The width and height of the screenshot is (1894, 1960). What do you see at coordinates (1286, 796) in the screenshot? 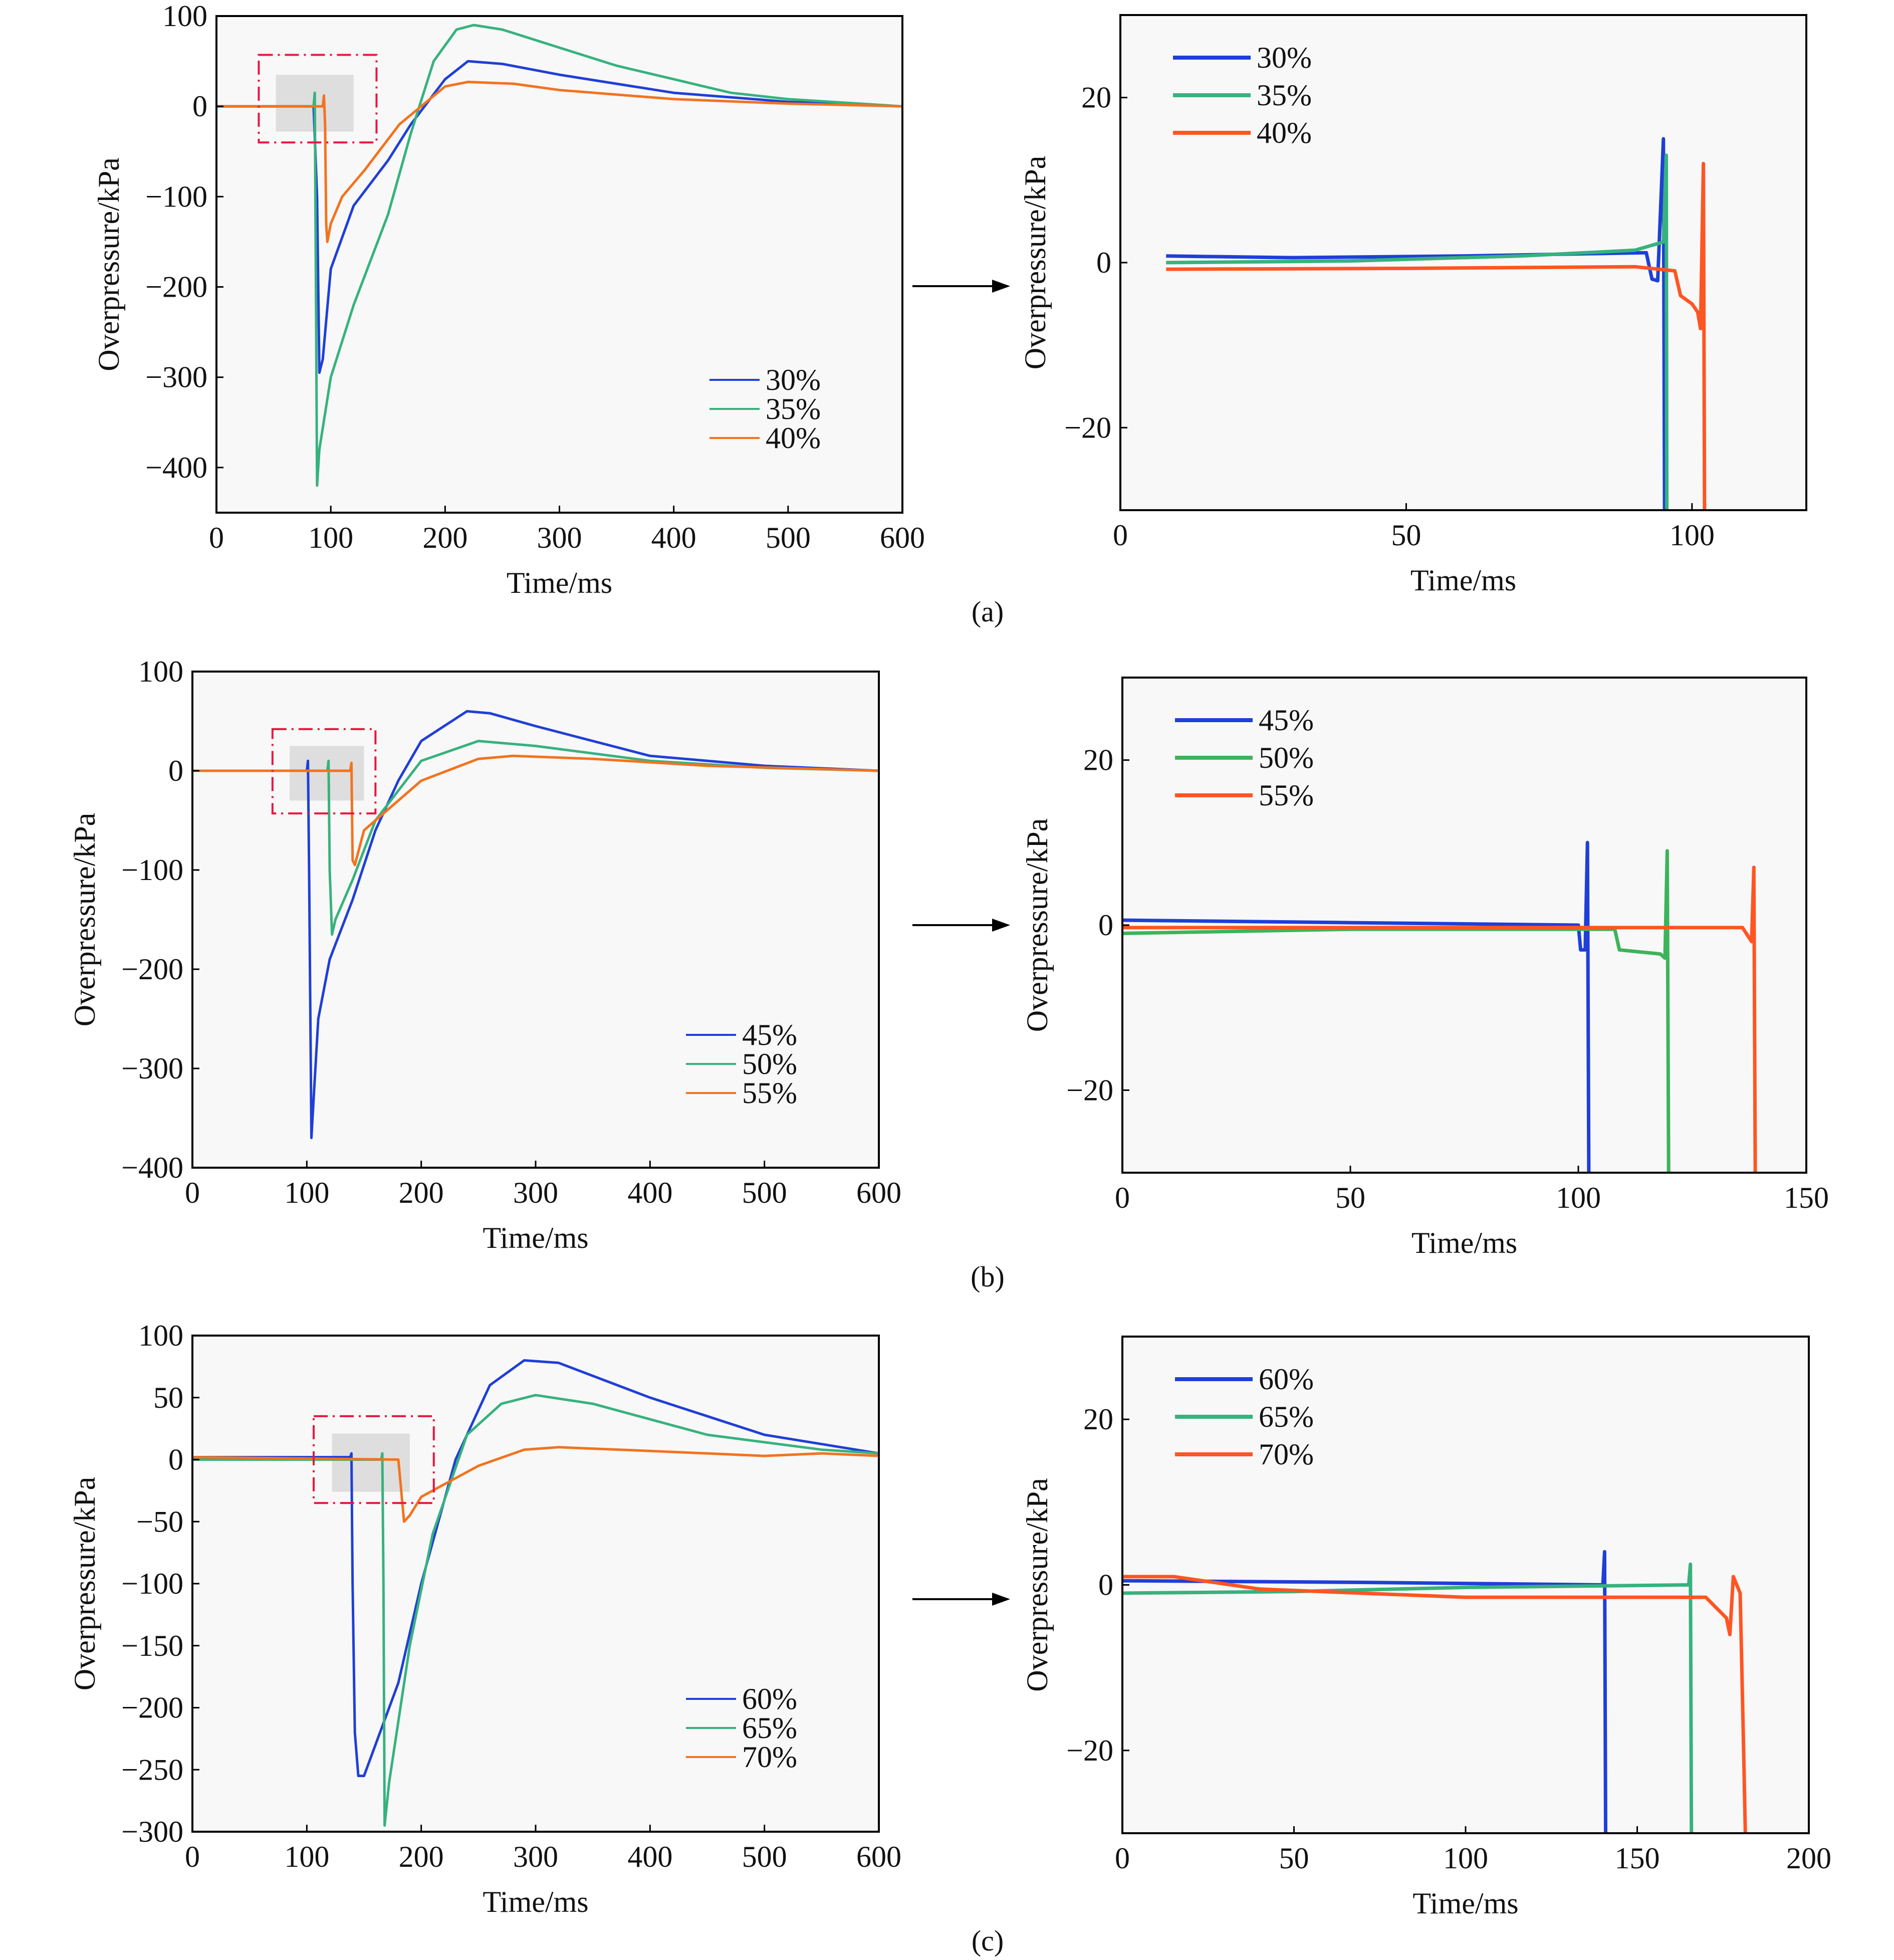
I see `legend-label: 55%` at bounding box center [1286, 796].